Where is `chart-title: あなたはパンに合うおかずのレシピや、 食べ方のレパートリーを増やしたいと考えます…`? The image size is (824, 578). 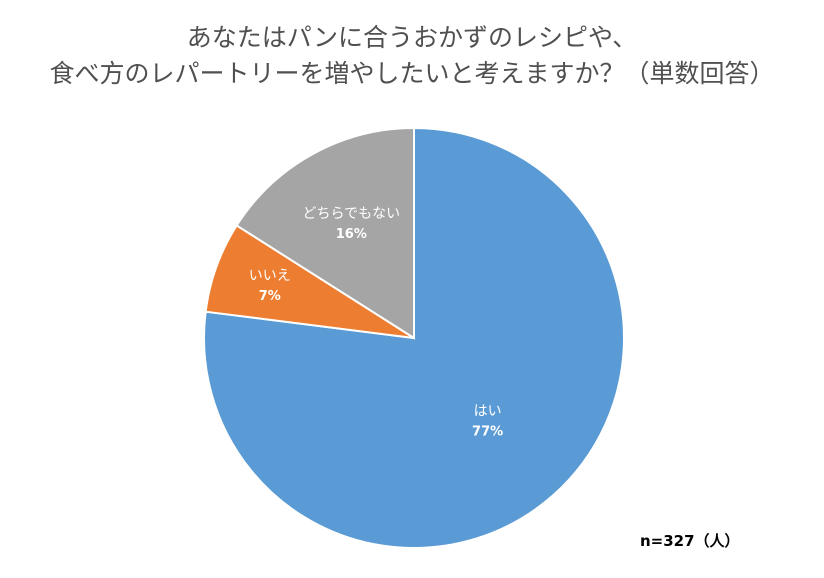 chart-title: あなたはパンに合うおかずのレシピや、 食べ方のレパートリーを増やしたいと考えます… is located at coordinates (412, 56).